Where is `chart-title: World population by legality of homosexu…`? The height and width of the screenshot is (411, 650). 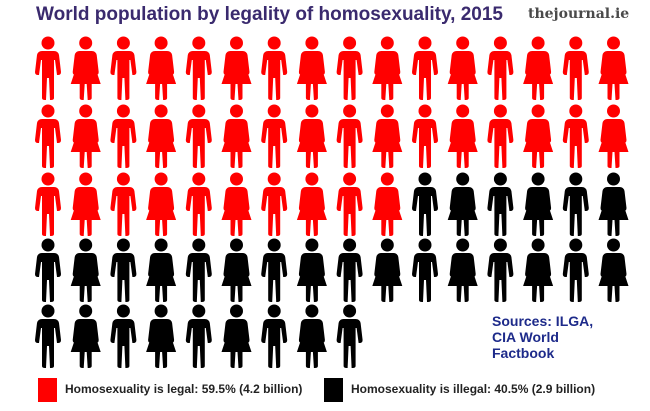
chart-title: World population by legality of homosexu… is located at coordinates (269, 14).